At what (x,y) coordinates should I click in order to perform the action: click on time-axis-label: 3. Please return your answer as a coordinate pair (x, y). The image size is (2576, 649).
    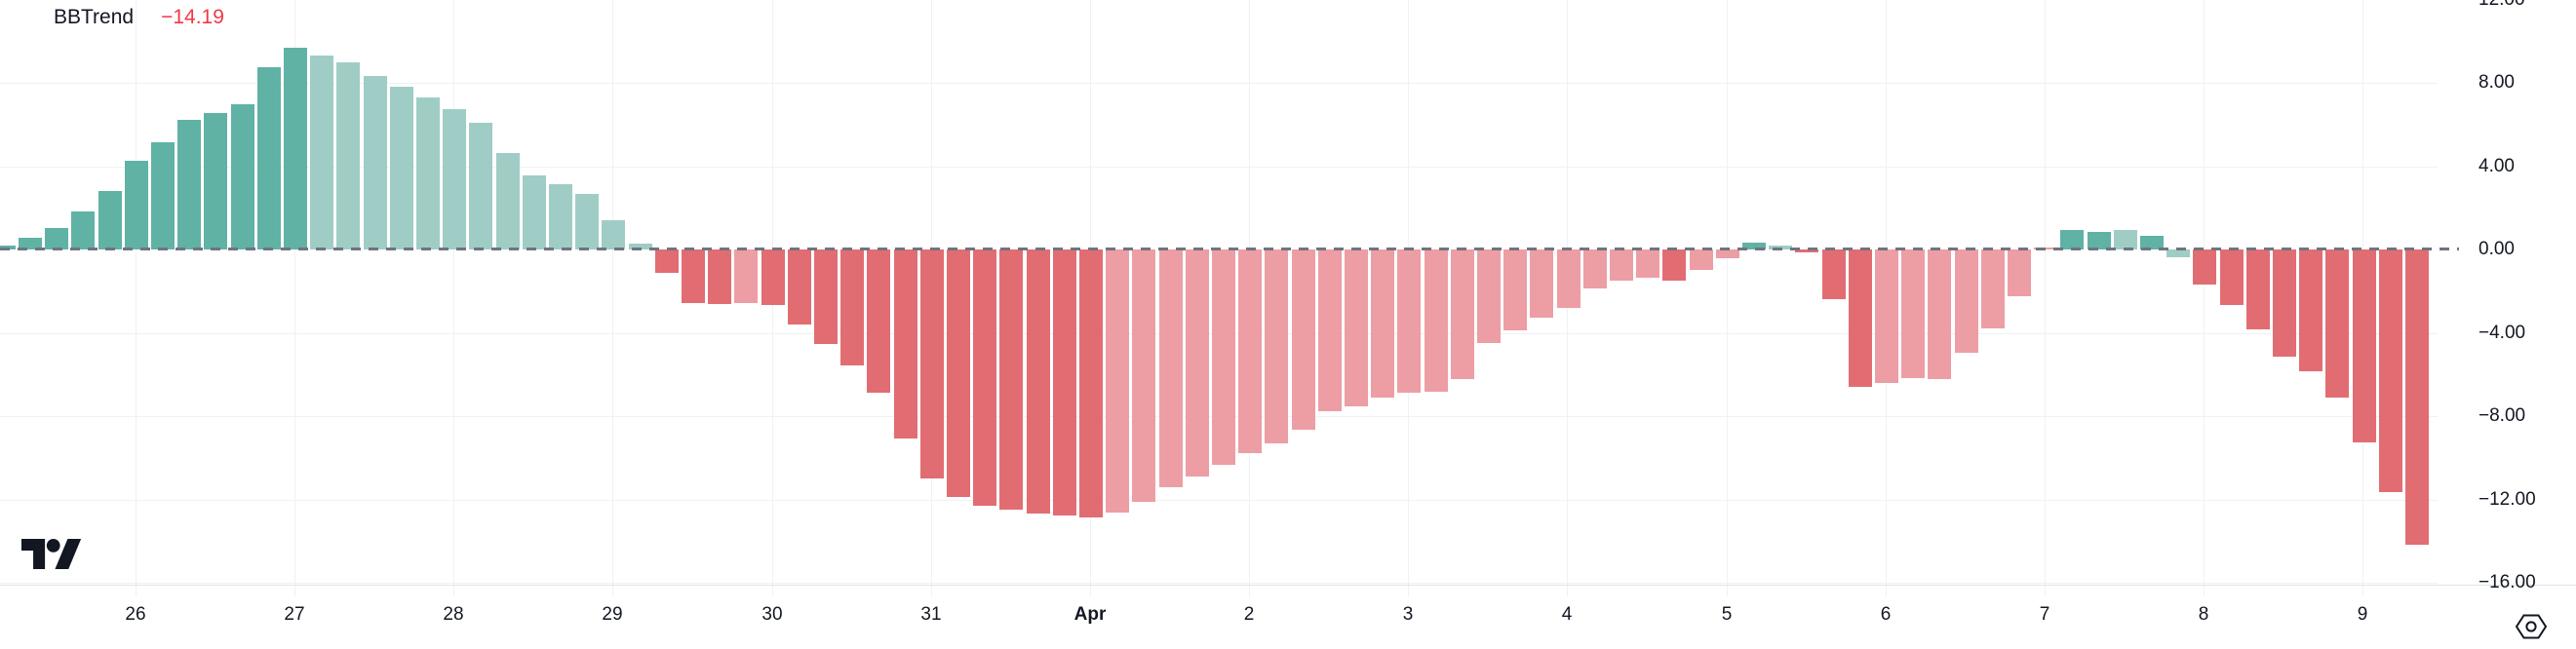
    Looking at the image, I should click on (1408, 614).